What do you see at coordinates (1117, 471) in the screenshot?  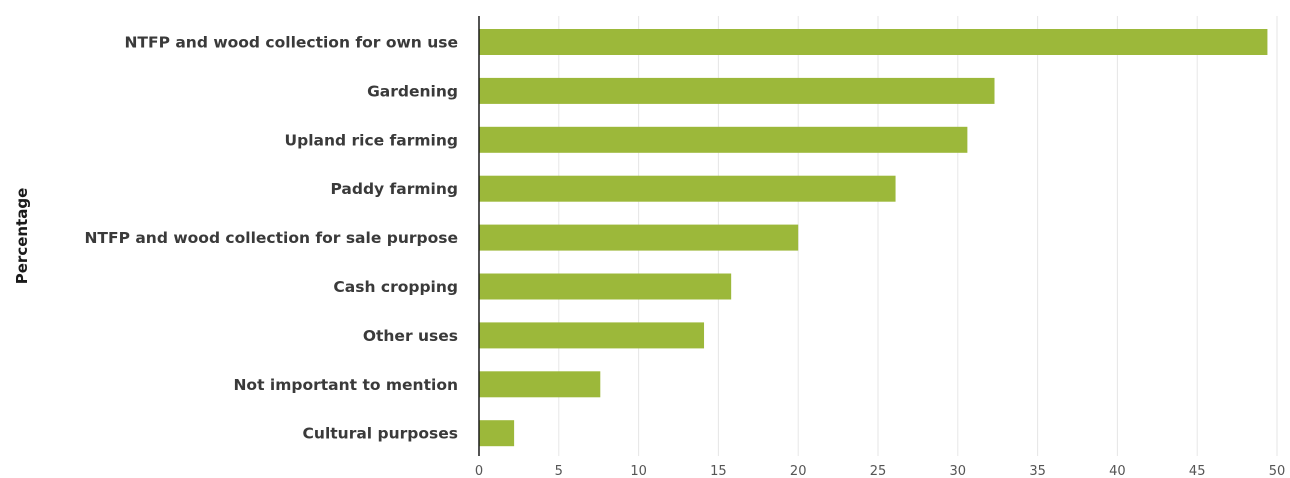 I see `x-tick-label: 40` at bounding box center [1117, 471].